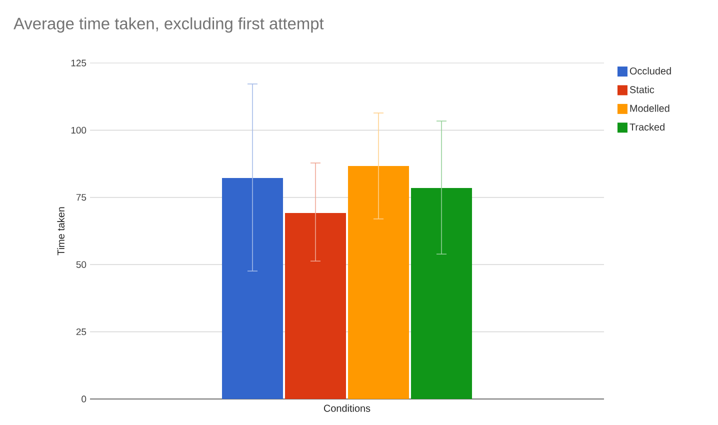 The width and height of the screenshot is (718, 425). What do you see at coordinates (81, 264) in the screenshot?
I see `y-tick-label: 50` at bounding box center [81, 264].